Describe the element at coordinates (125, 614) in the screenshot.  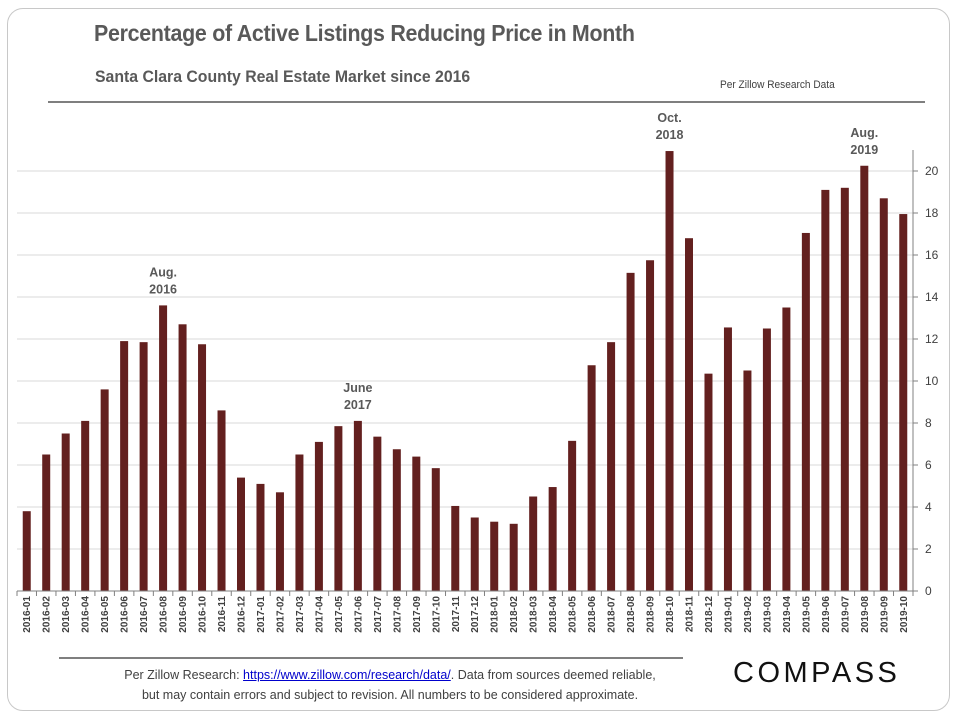
I see `x-tick-label: 2016-06` at that location.